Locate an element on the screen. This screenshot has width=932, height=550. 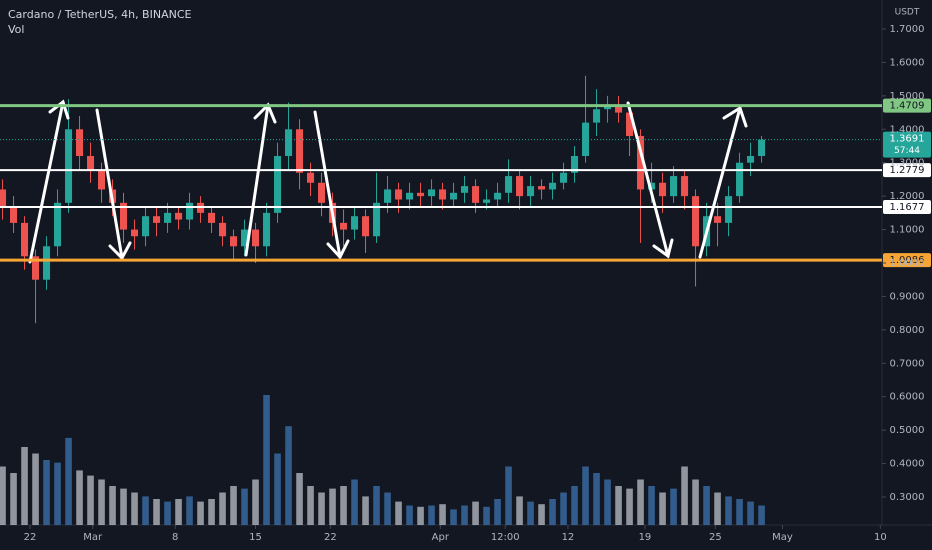
y-tick-label: 1.7000 is located at coordinates (907, 29).